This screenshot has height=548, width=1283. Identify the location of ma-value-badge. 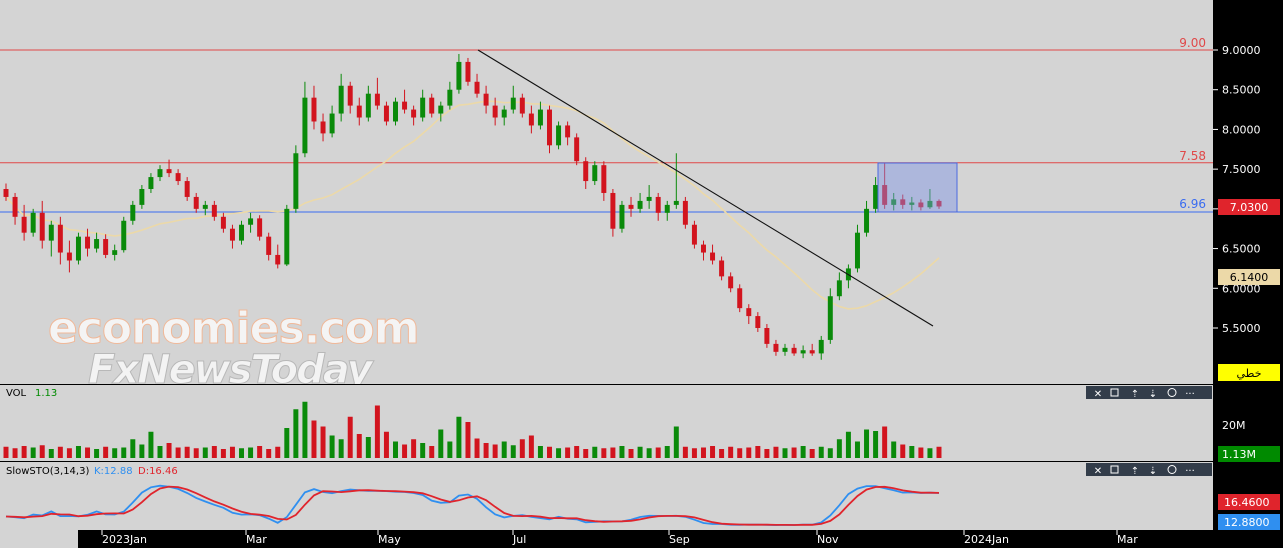
(1249, 277).